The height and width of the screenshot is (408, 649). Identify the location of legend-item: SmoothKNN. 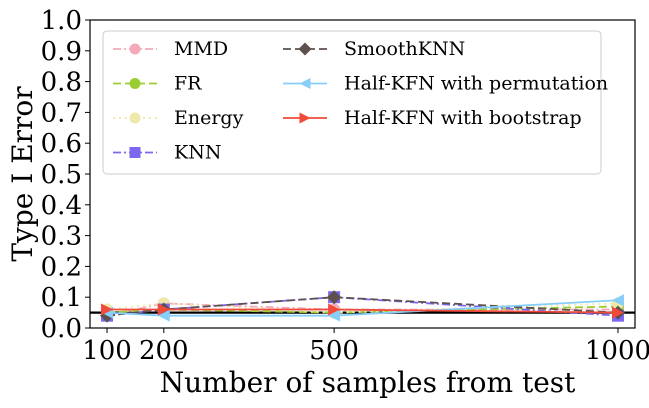
(374, 49).